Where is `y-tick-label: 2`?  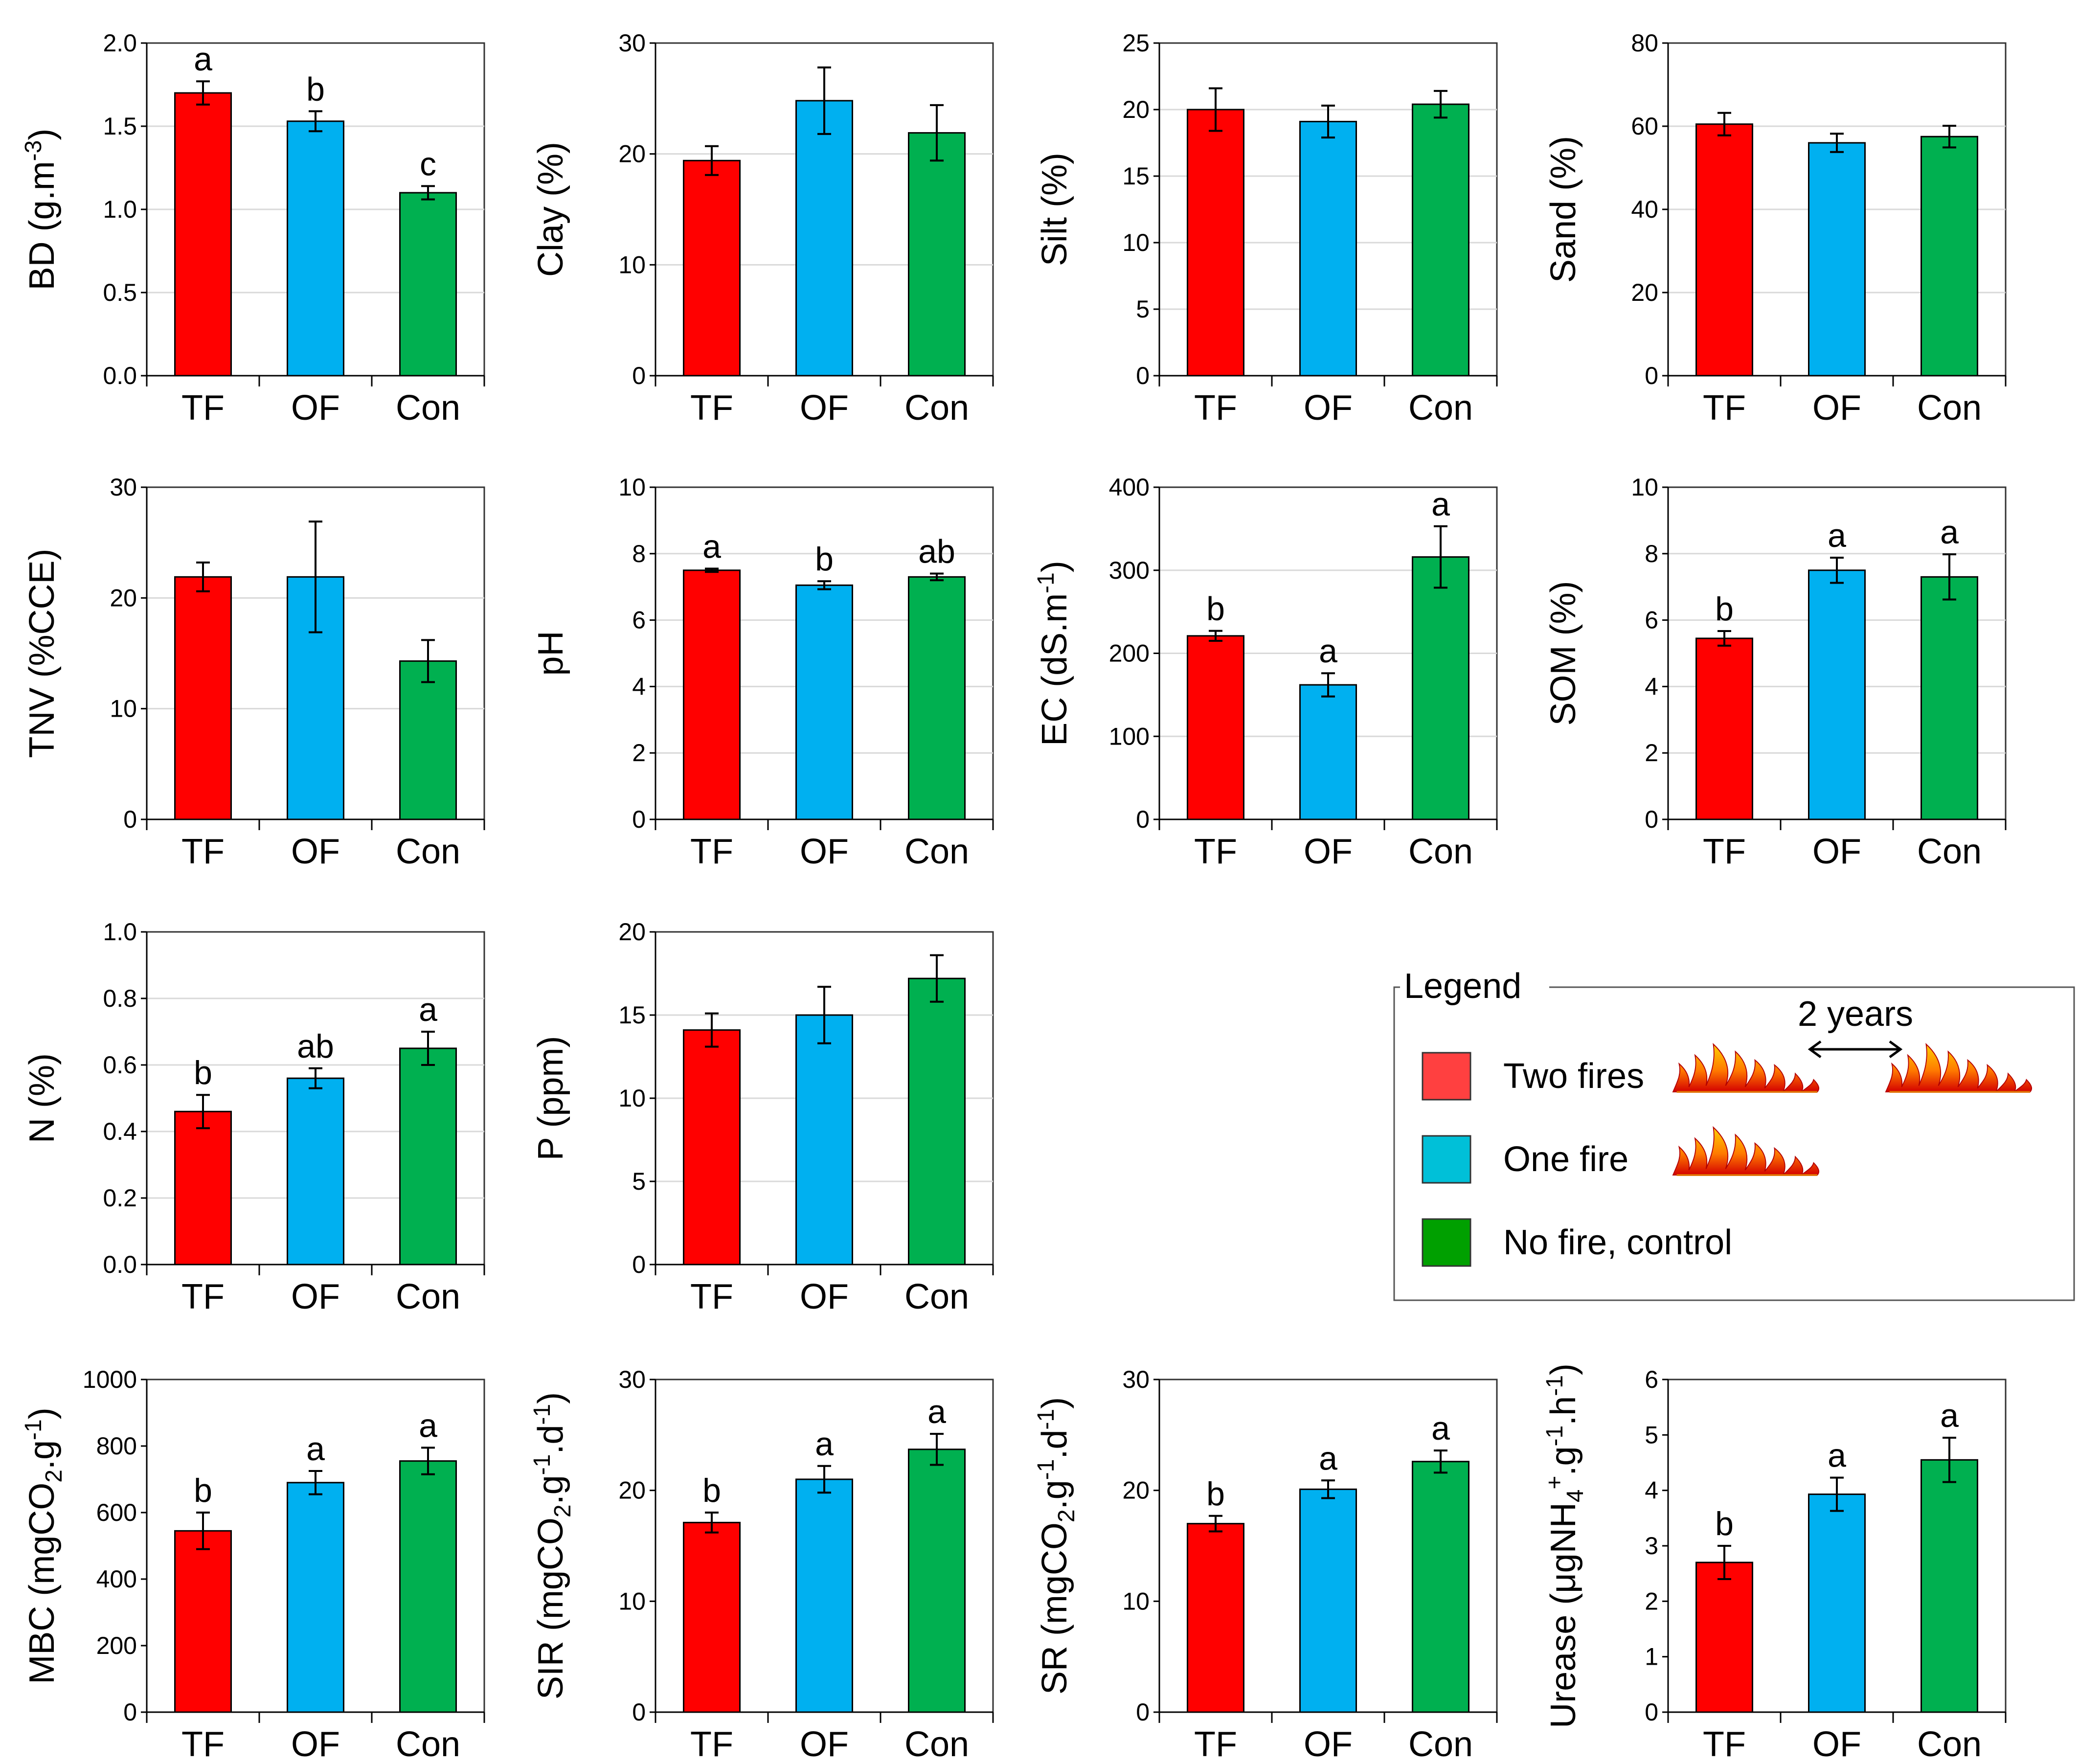 y-tick-label: 2 is located at coordinates (639, 753).